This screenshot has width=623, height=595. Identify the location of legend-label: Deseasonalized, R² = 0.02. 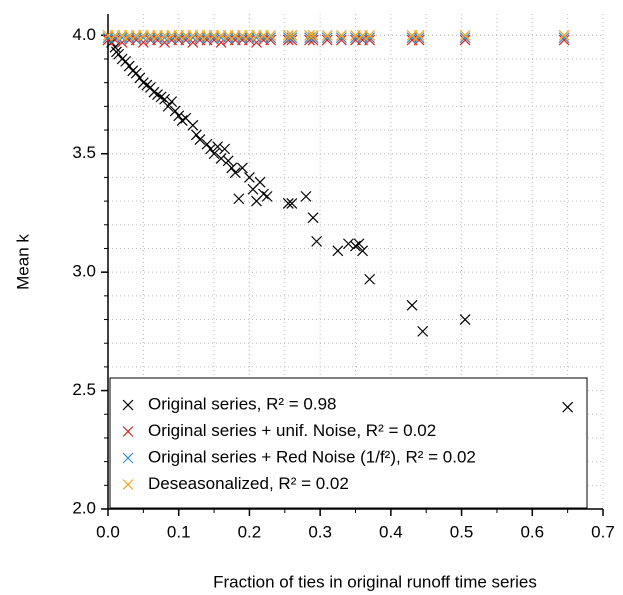
(248, 483).